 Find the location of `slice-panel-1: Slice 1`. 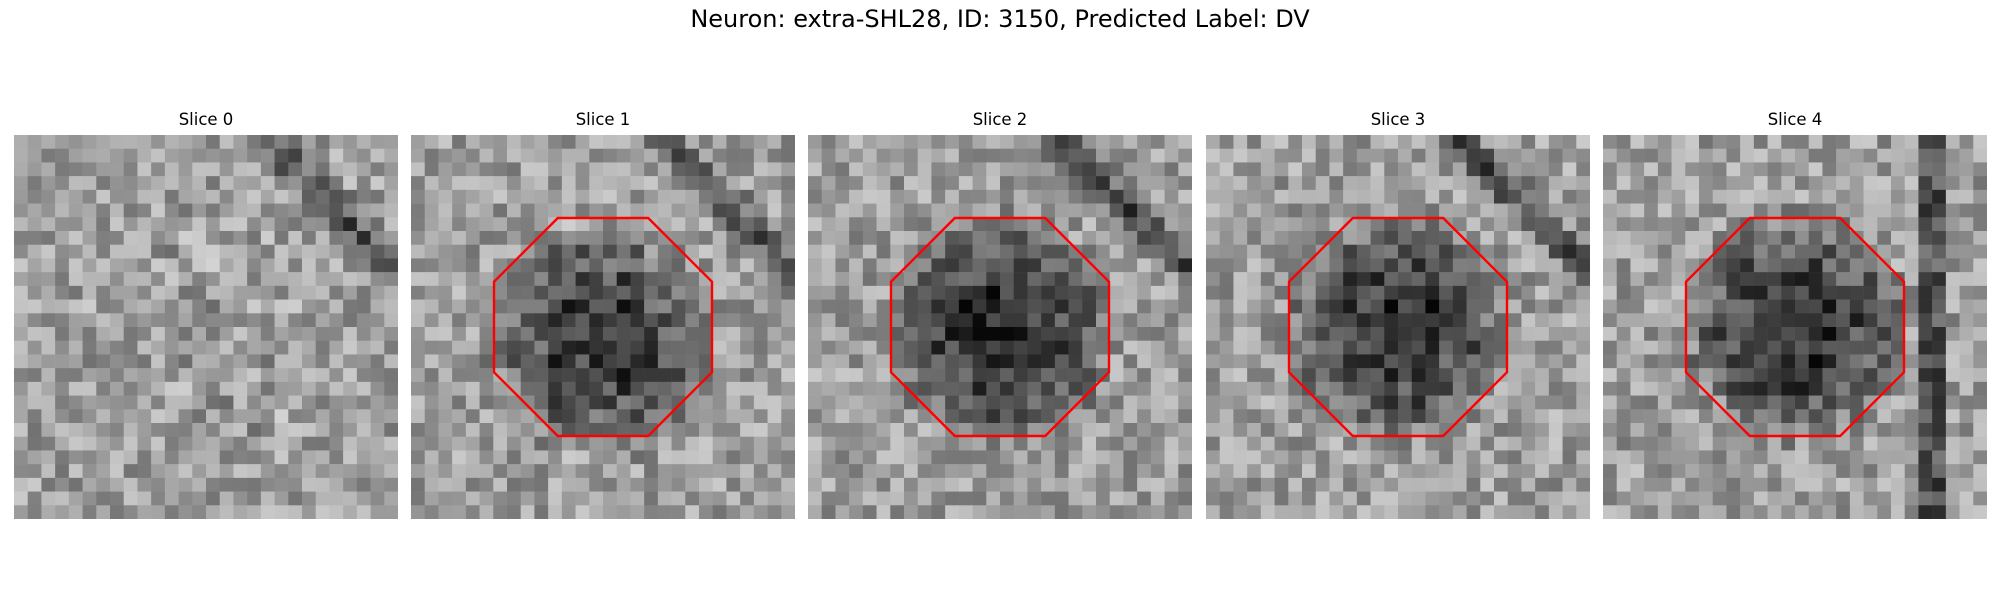

slice-panel-1: Slice 1 is located at coordinates (603, 314).